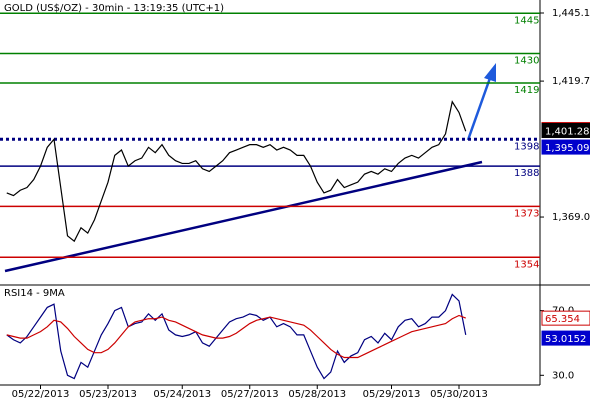  I want to click on rsi-title: RSI14 - 9MA, so click(34, 293).